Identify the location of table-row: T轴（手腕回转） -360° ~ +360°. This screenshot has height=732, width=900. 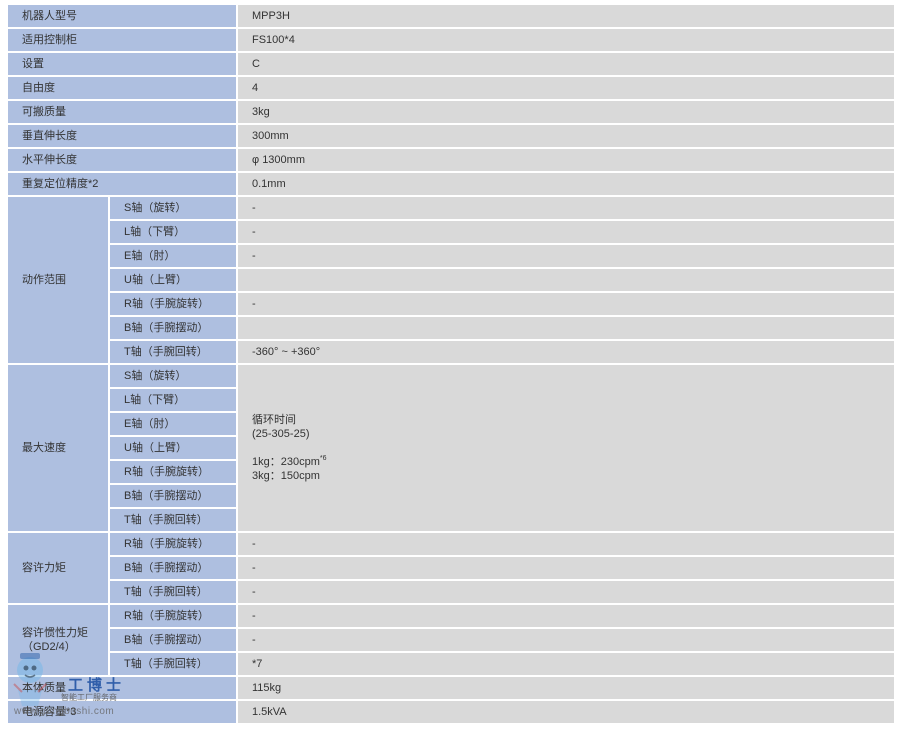
(451, 352).